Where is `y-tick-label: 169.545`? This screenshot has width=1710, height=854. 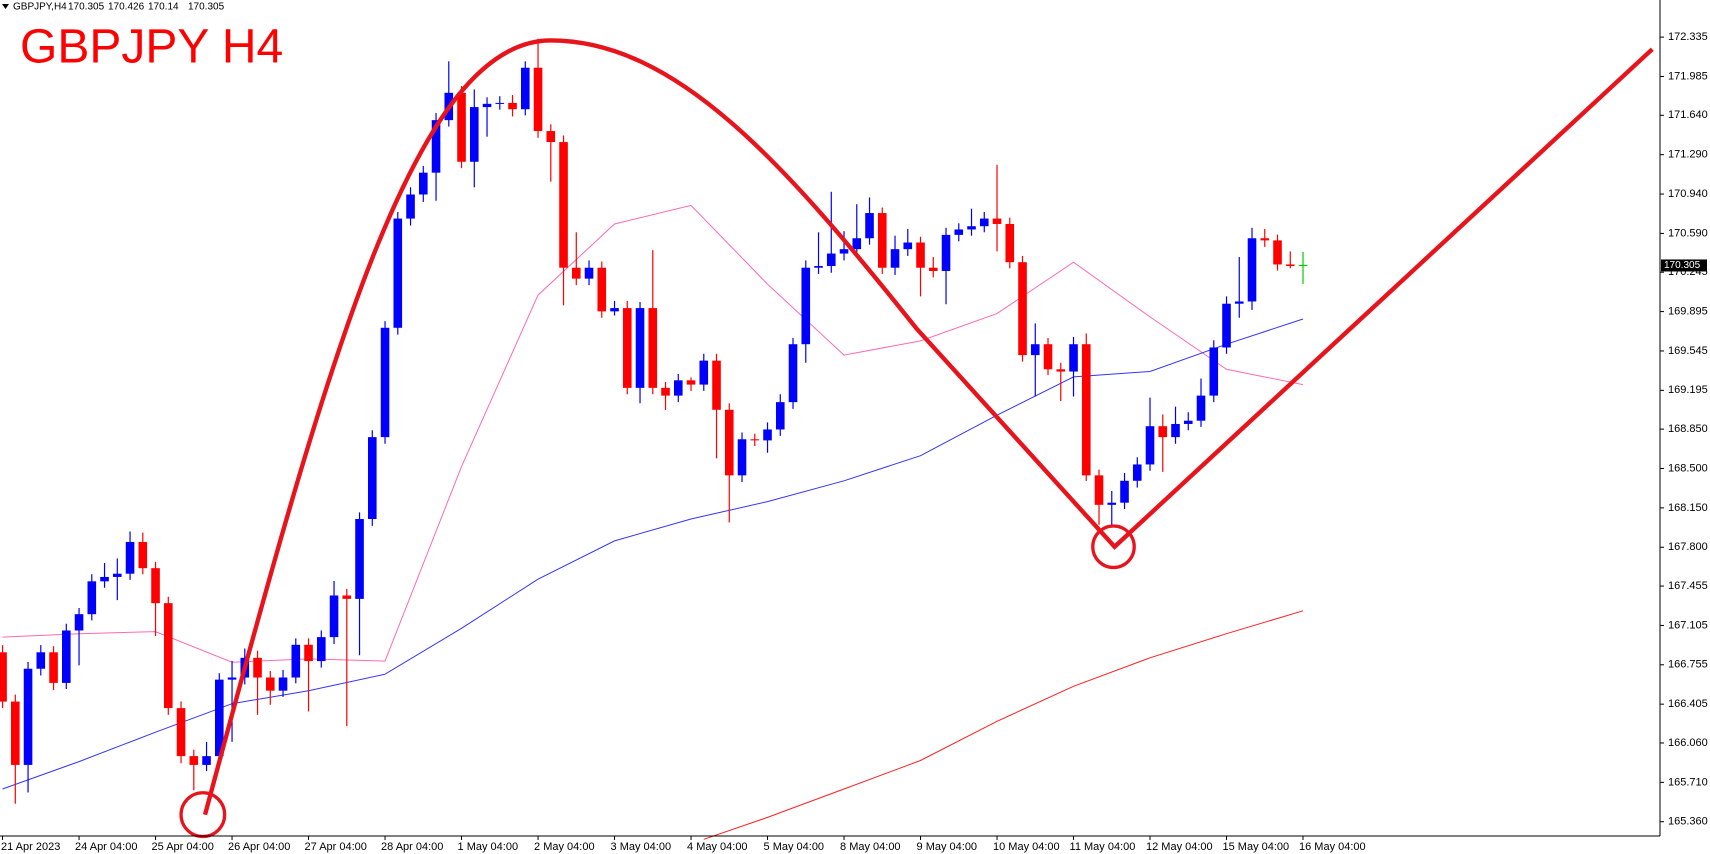
y-tick-label: 169.545 is located at coordinates (1688, 351).